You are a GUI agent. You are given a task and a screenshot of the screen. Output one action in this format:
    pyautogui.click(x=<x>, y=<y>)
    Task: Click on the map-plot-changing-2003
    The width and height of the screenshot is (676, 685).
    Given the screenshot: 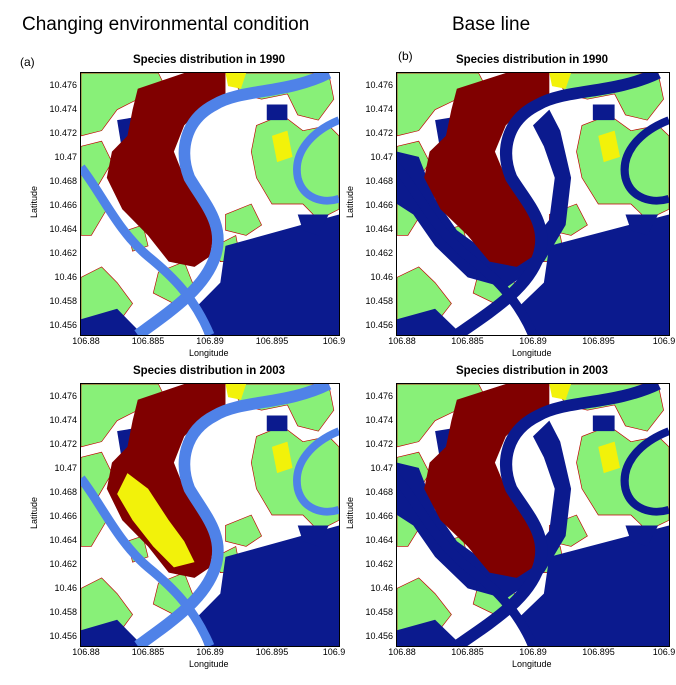 What is the action you would take?
    pyautogui.click(x=210, y=515)
    